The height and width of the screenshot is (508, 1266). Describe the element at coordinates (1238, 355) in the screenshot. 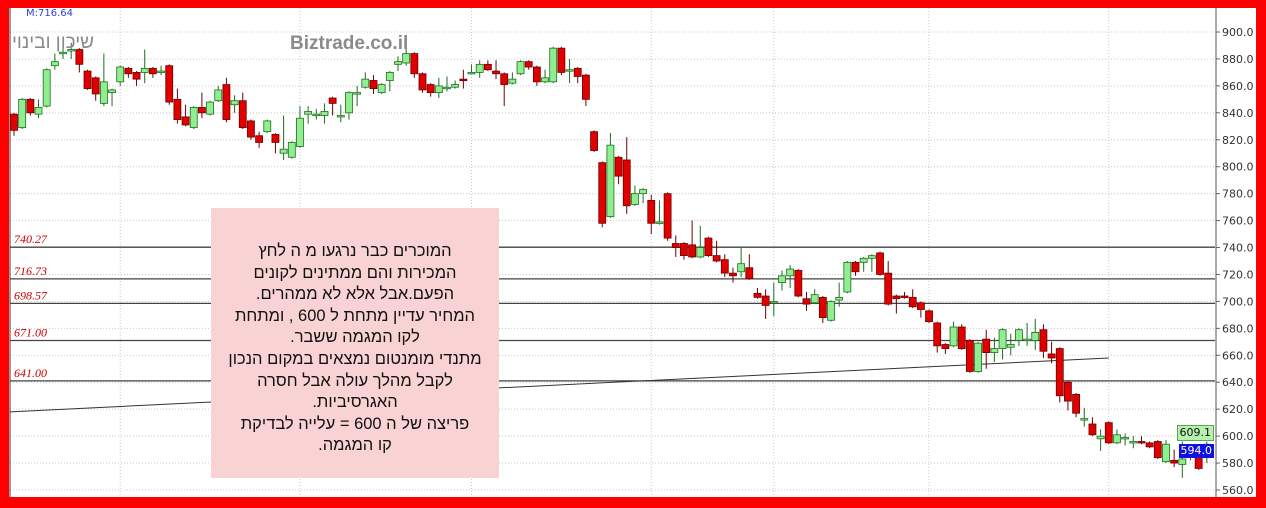

I see `y-tick-label: 660.0` at that location.